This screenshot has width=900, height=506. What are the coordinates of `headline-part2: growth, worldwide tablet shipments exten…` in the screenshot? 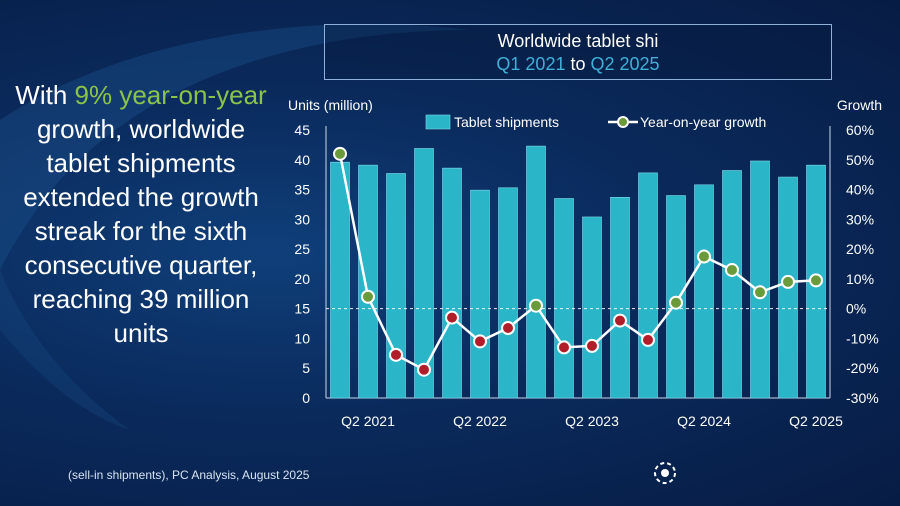 It's located at (141, 231).